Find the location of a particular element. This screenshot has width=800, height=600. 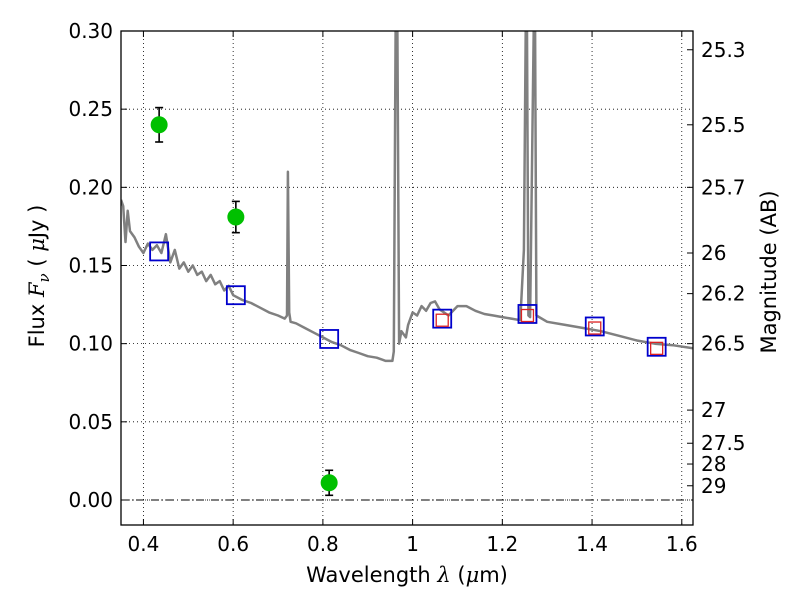

x-tick-label: 1.2 is located at coordinates (502, 544).